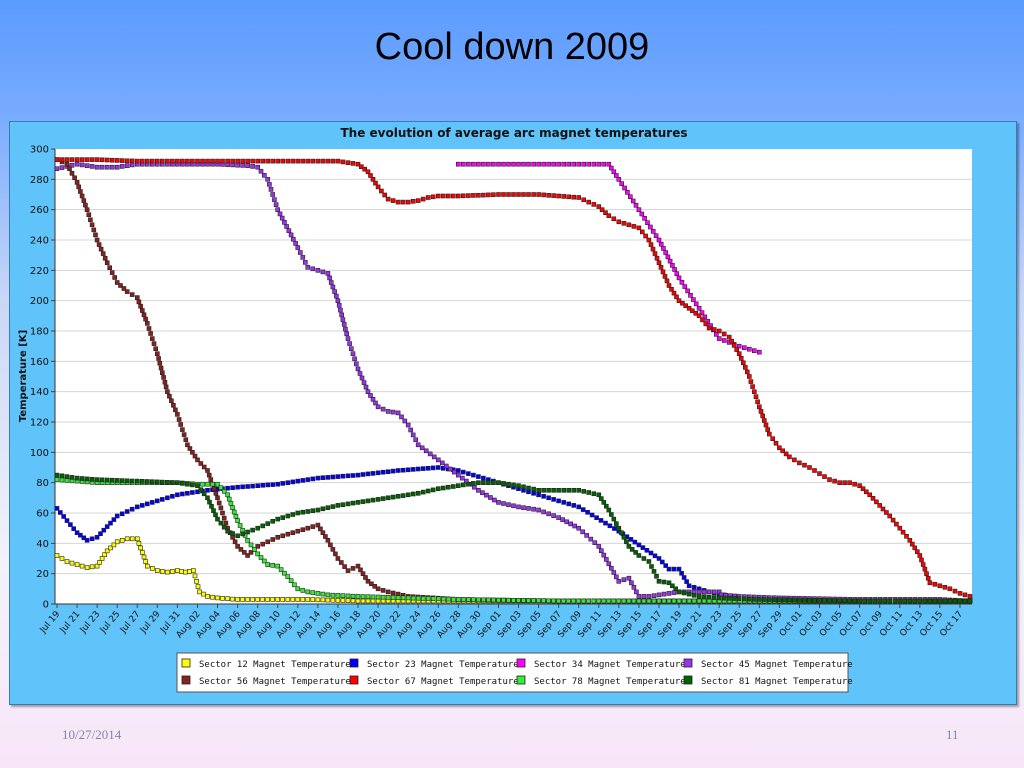 The height and width of the screenshot is (768, 1024). I want to click on legend-entry: Sector 67 Magnet Temperature, so click(443, 682).